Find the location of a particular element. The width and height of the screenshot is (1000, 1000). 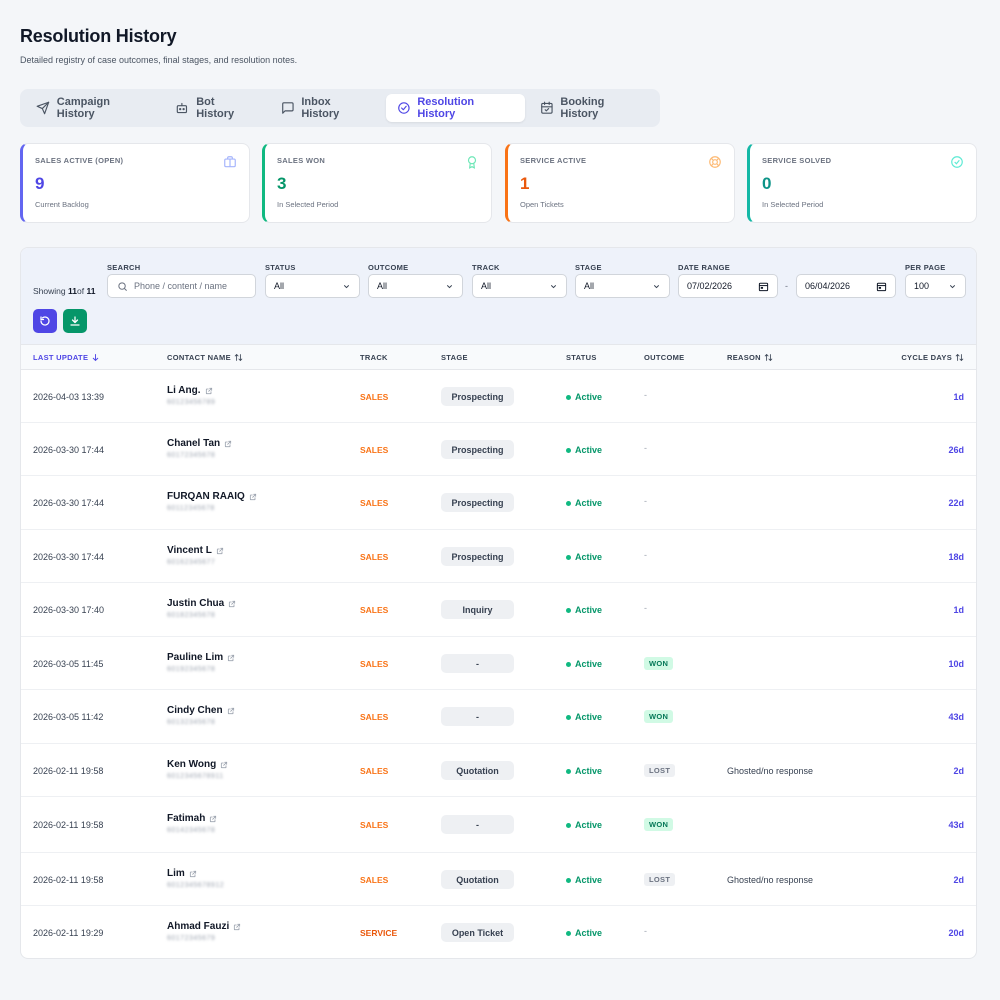

track-select: All is located at coordinates (519, 286).